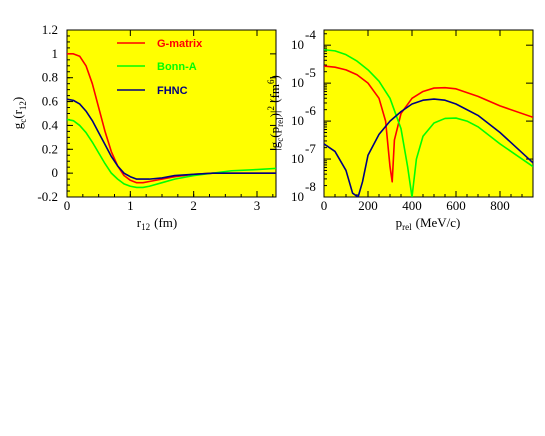 The width and height of the screenshot is (545, 436). I want to click on left-x-tick-label: 3, so click(257, 205).